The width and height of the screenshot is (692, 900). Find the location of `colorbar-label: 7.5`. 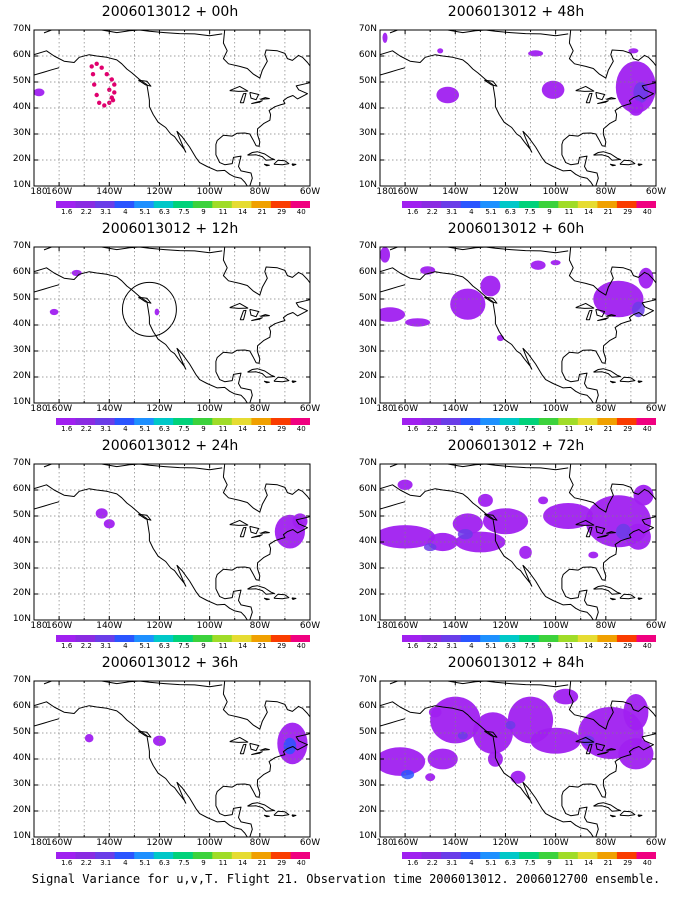

colorbar-label: 7.5 is located at coordinates (184, 429).